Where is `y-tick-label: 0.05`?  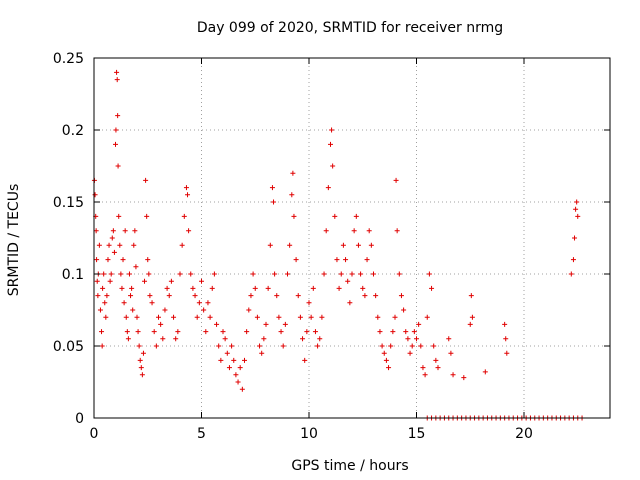 y-tick-label: 0.05 is located at coordinates (68, 347).